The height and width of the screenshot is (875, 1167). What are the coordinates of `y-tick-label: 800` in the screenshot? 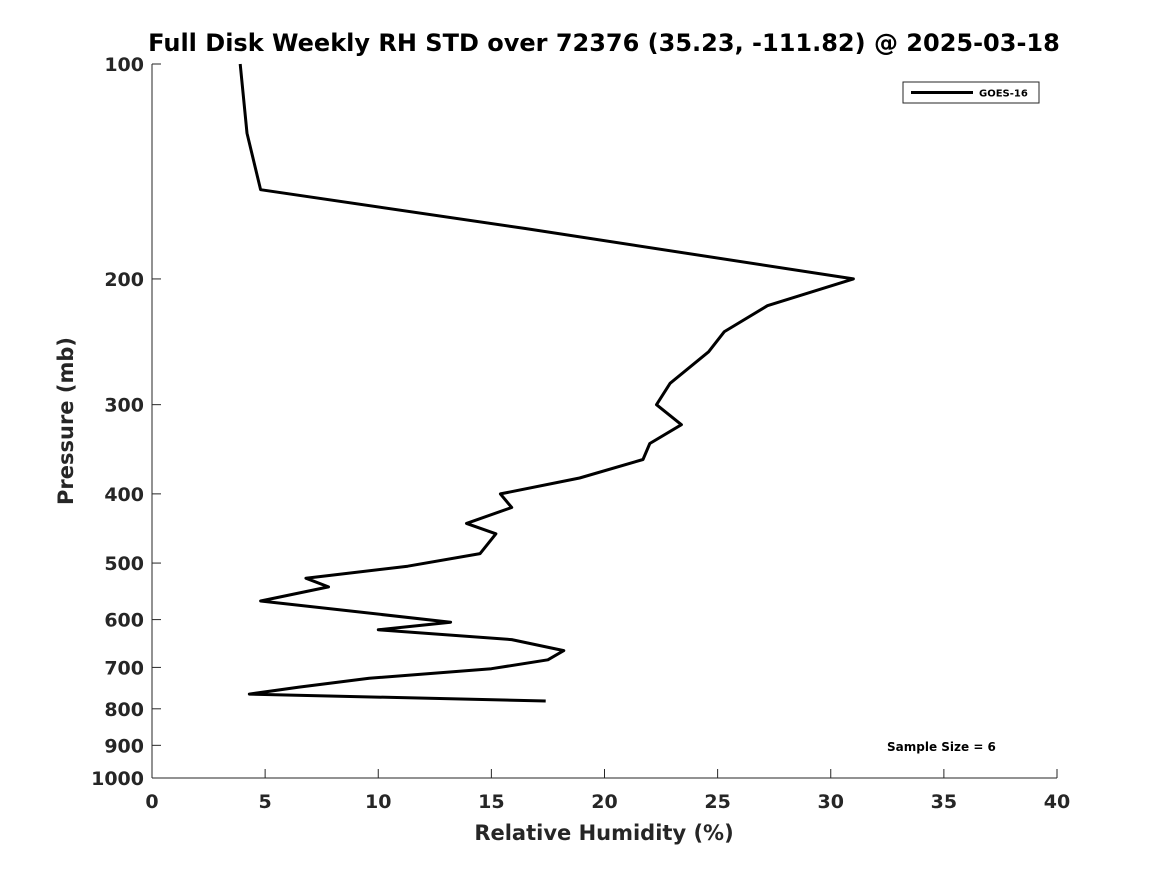 It's located at (124, 710).